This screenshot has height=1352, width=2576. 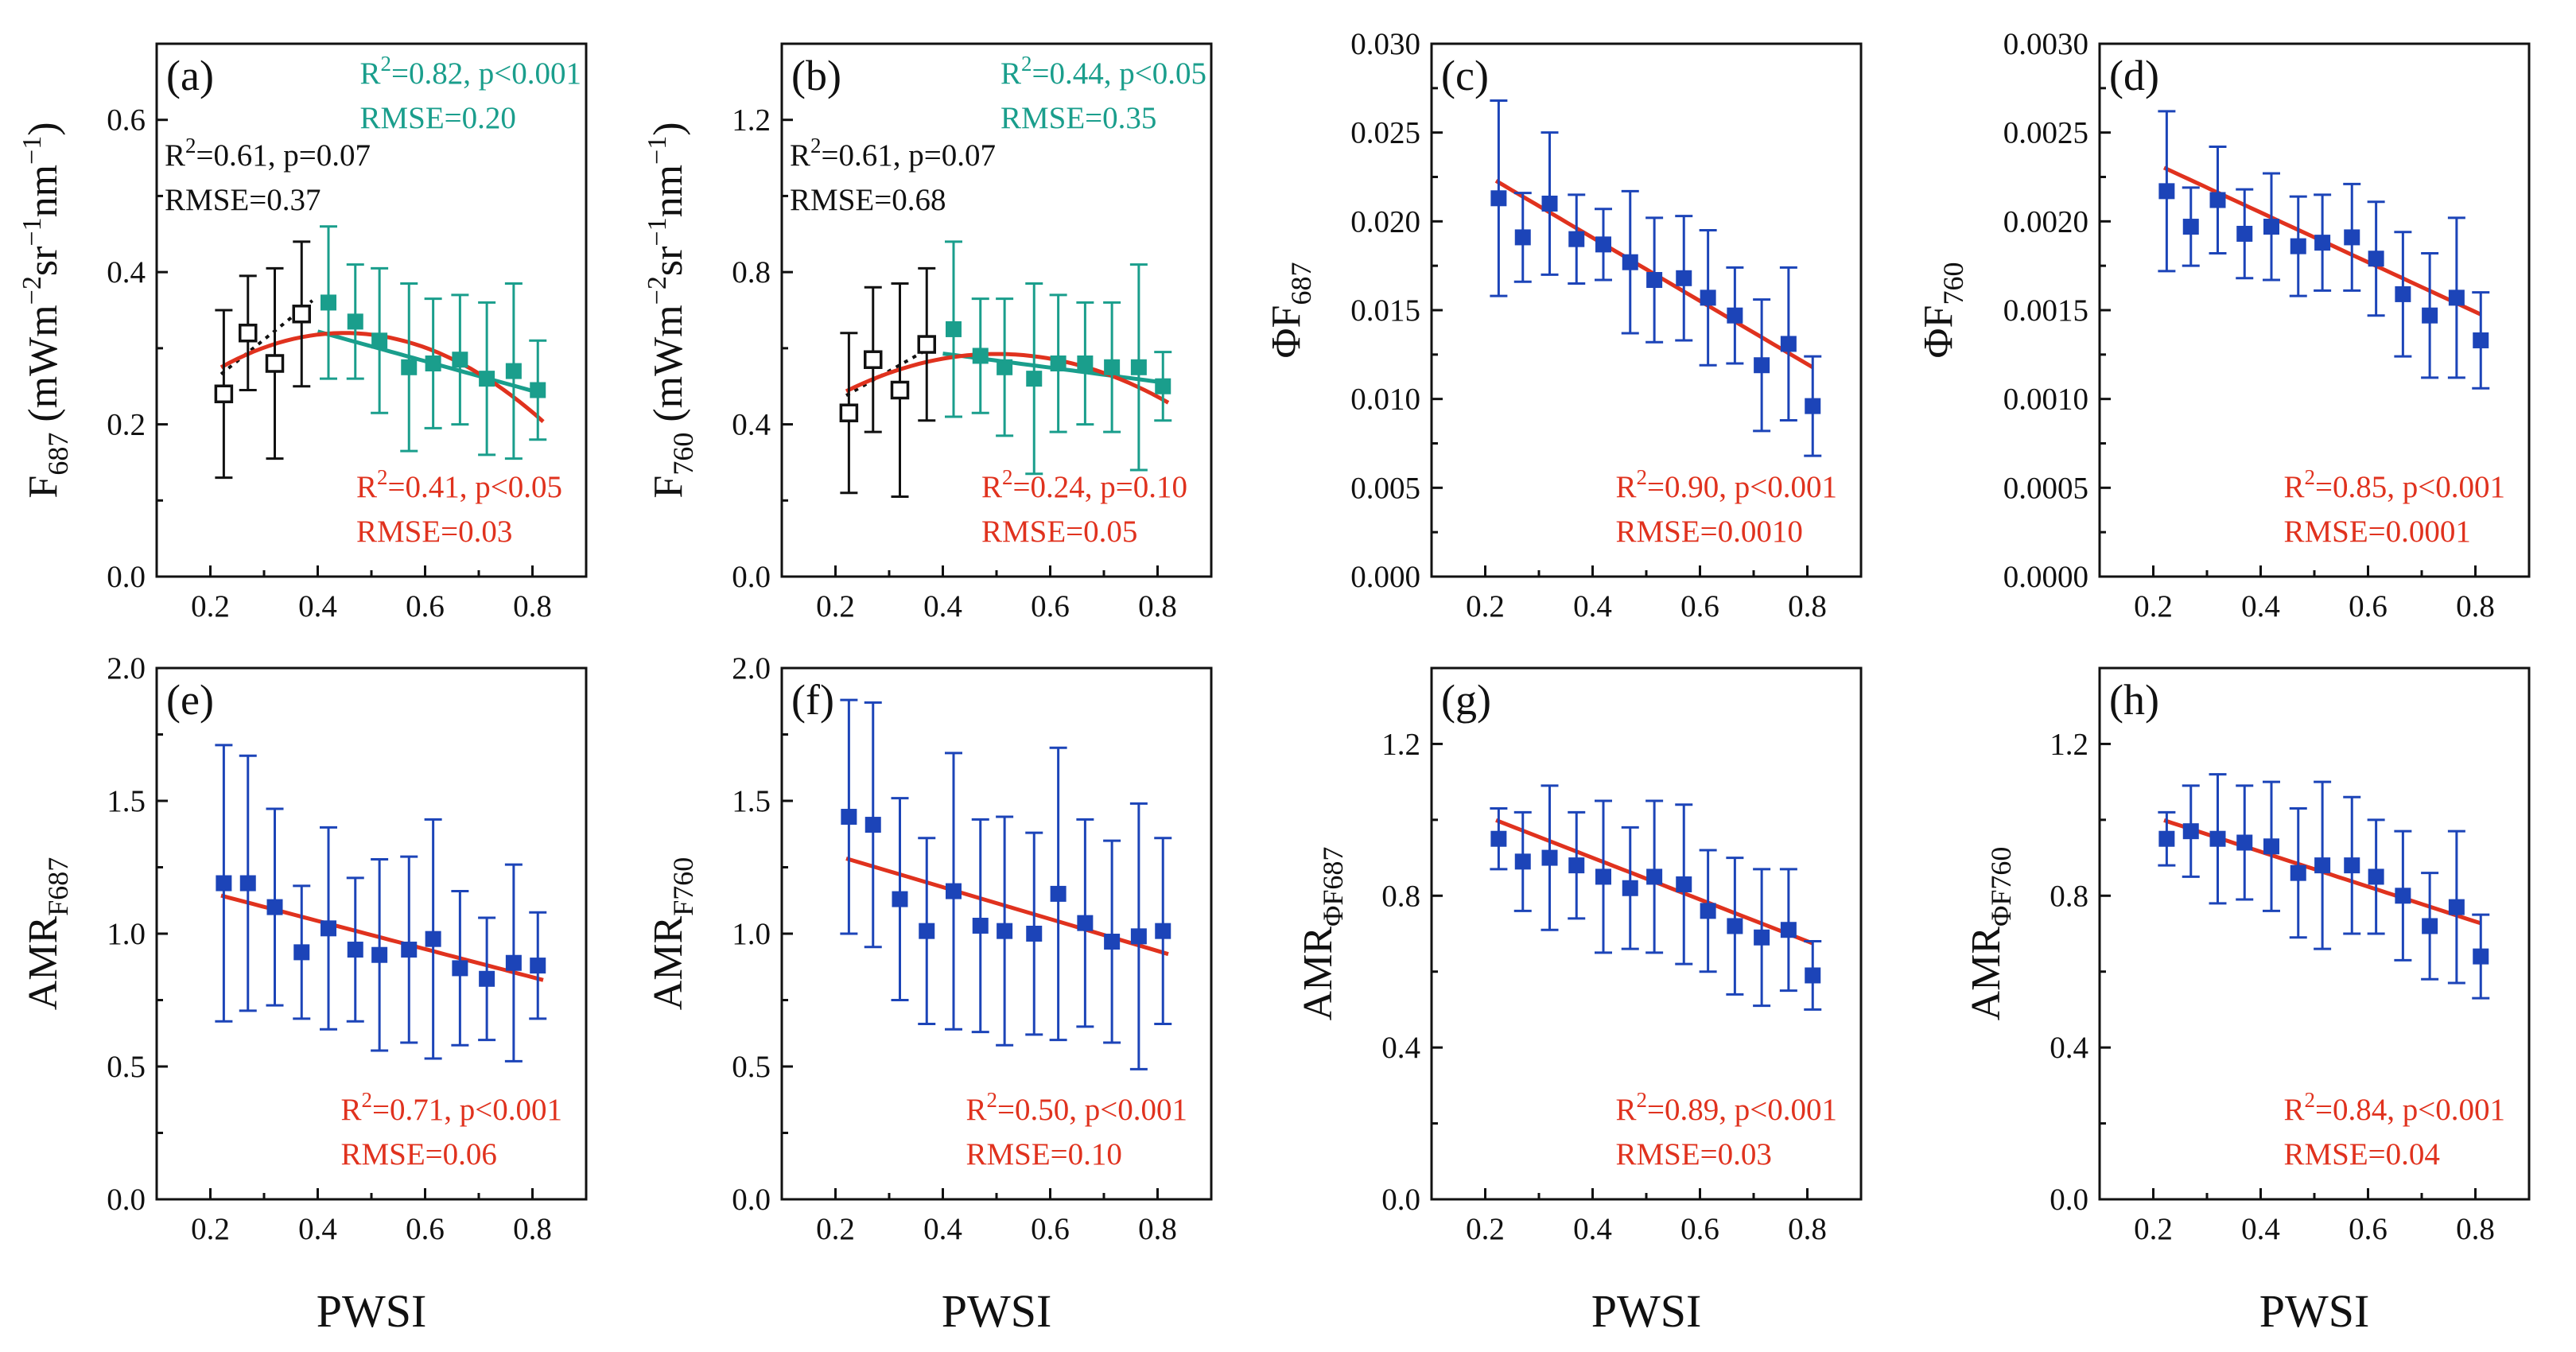 I want to click on y-tick-label: 0.0000, so click(x=2045, y=577).